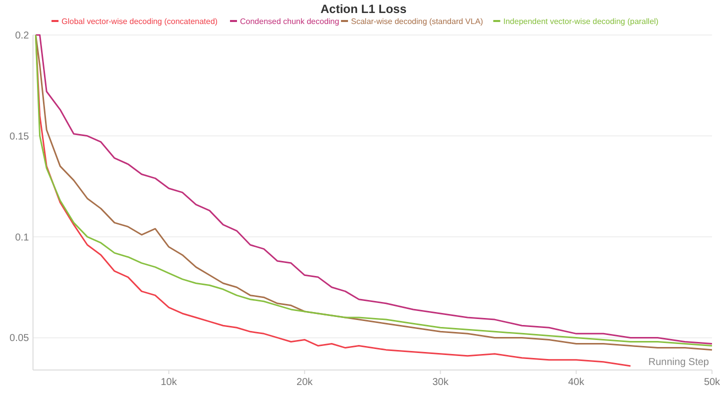  I want to click on x-tick-label: 30k, so click(441, 382).